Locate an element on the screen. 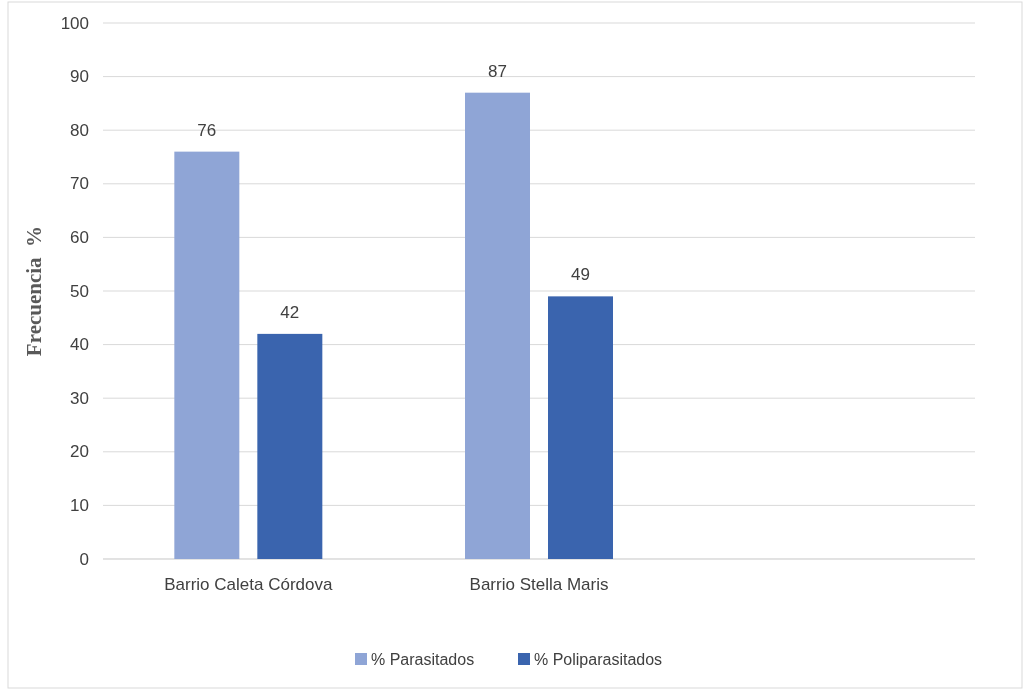 This screenshot has width=1032, height=693. y-axis-title: Frecuencia % is located at coordinates (34, 291).